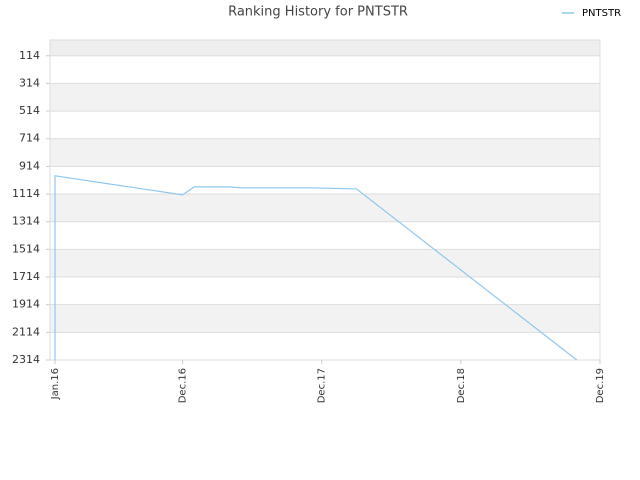  I want to click on y-tick-label: 914, so click(29, 165).